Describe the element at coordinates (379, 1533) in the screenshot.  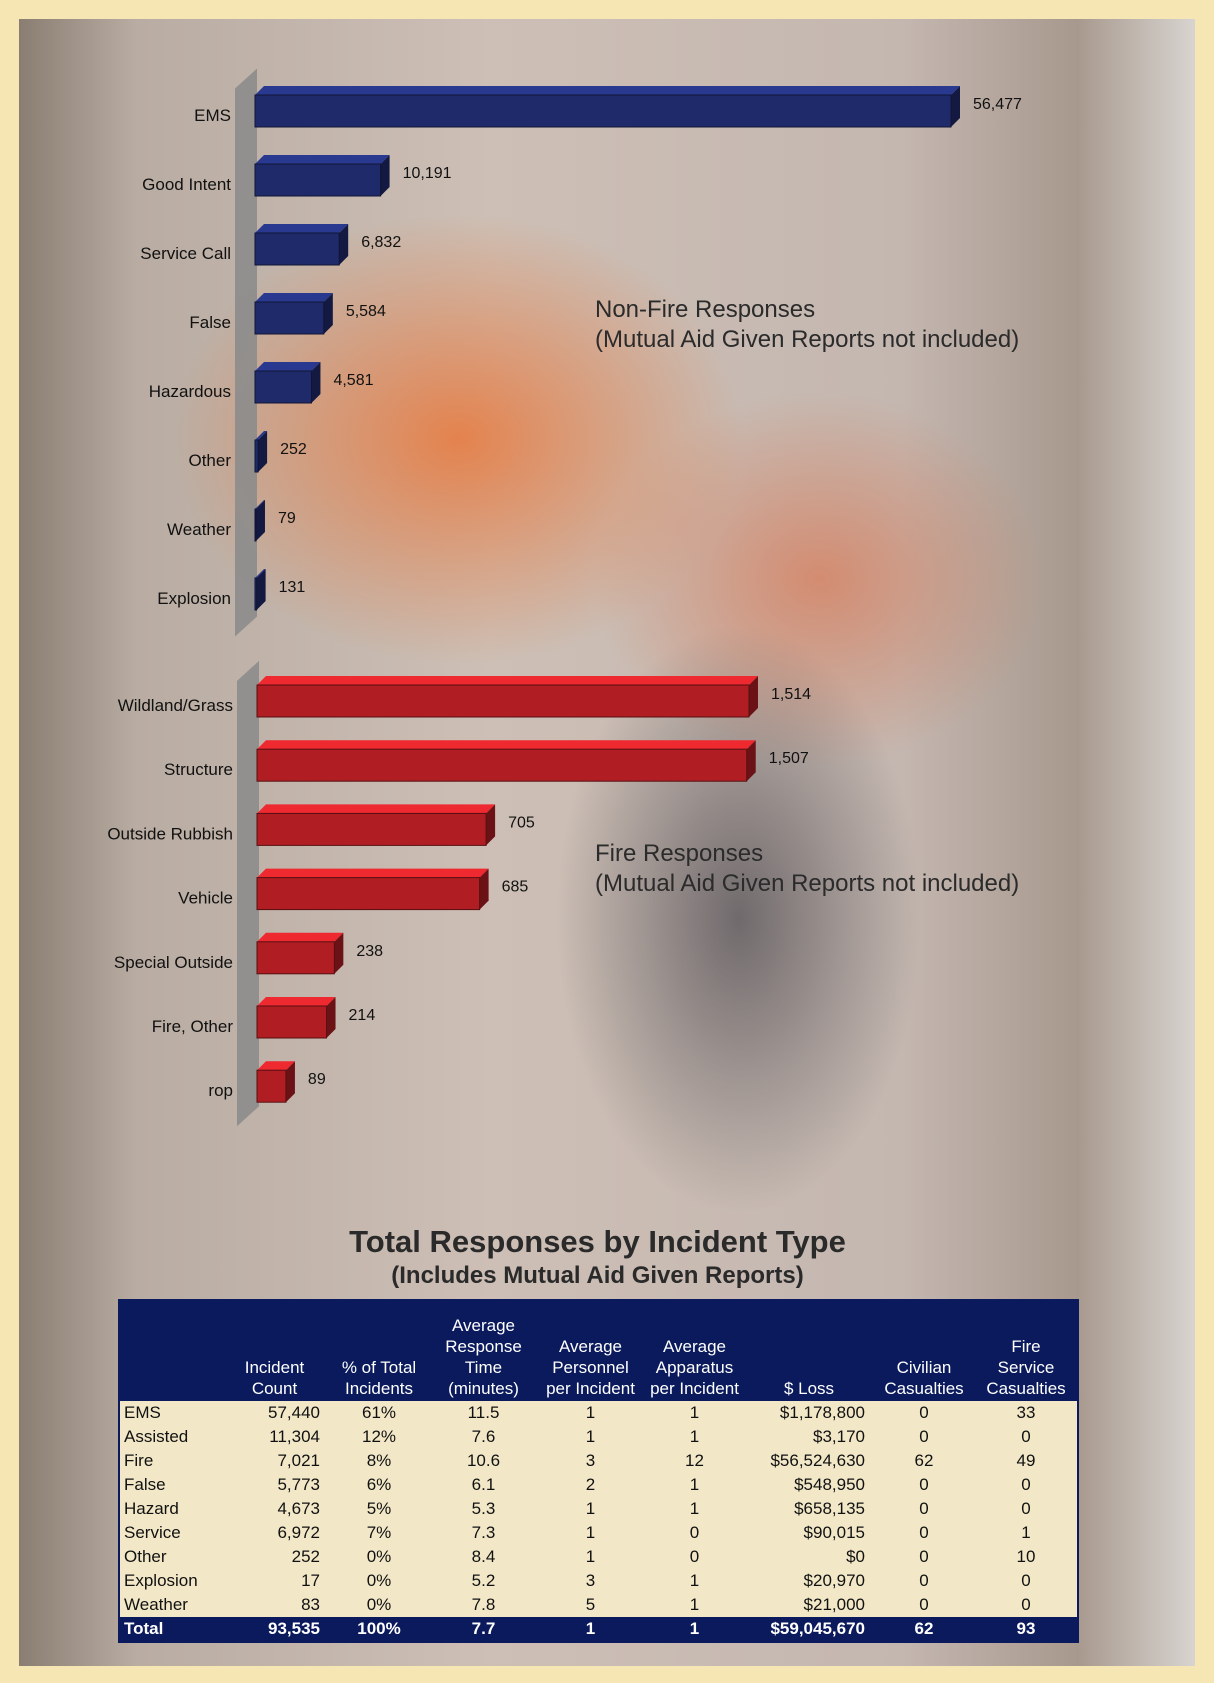
I see `table-cell: 7%` at that location.